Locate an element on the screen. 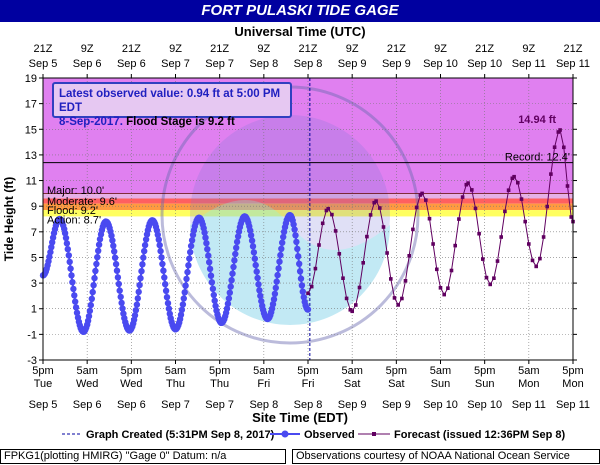 This screenshot has width=600, height=465. x-tick-label-date: Sep 8 is located at coordinates (263, 405).